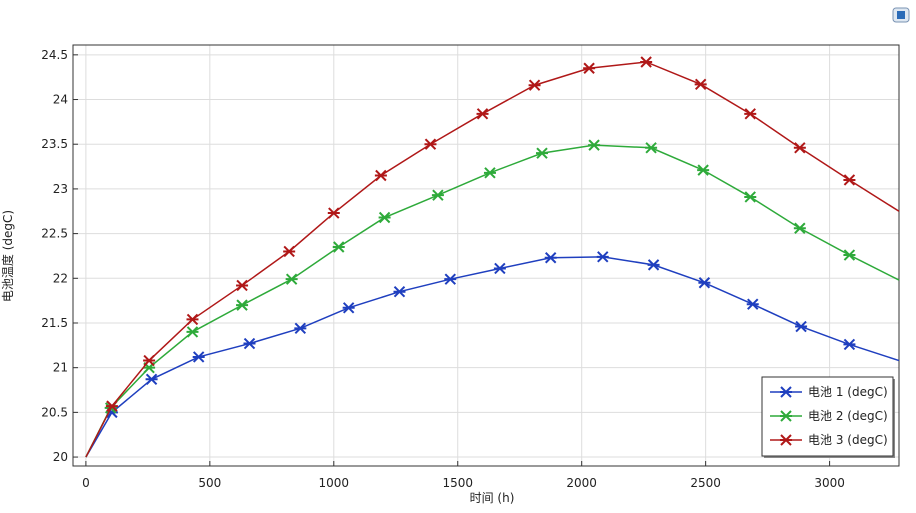  I want to click on toolbar-icon, so click(901, 15).